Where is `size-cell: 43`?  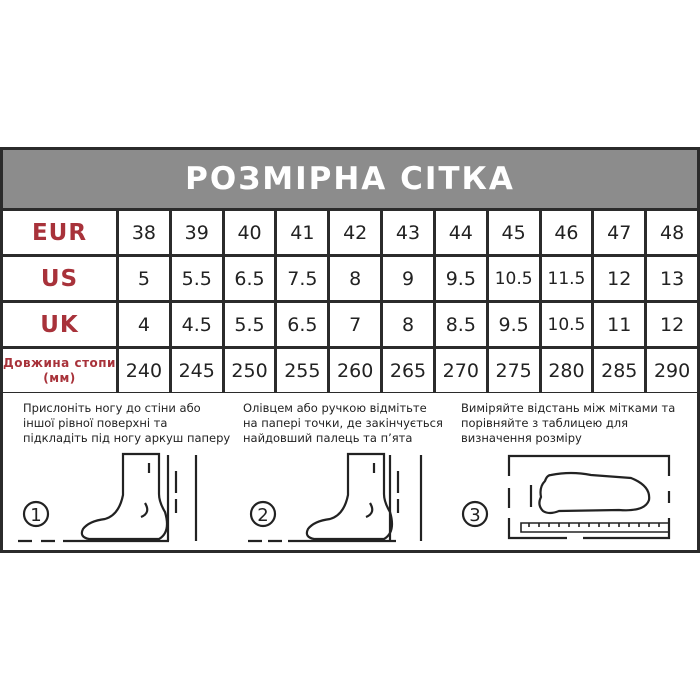
size-cell: 43 is located at coordinates (408, 232).